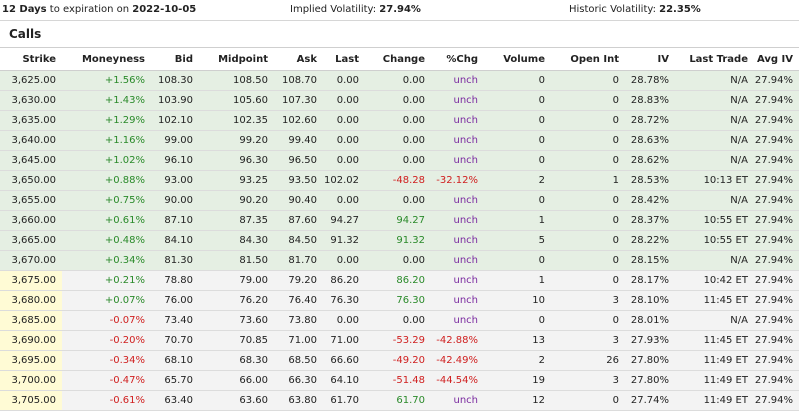 Image resolution: width=799 pixels, height=411 pixels. Describe the element at coordinates (298, 400) in the screenshot. I see `ask-cell: 63.80` at that location.